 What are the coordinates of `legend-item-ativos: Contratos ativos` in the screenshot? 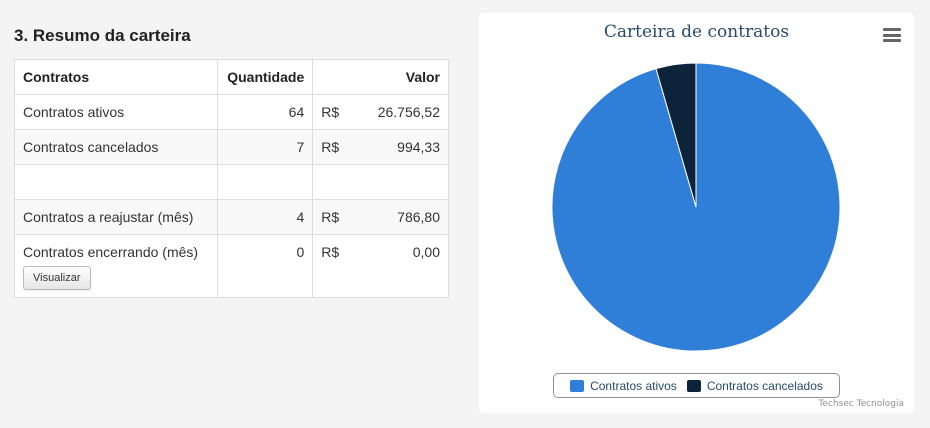 It's located at (623, 386).